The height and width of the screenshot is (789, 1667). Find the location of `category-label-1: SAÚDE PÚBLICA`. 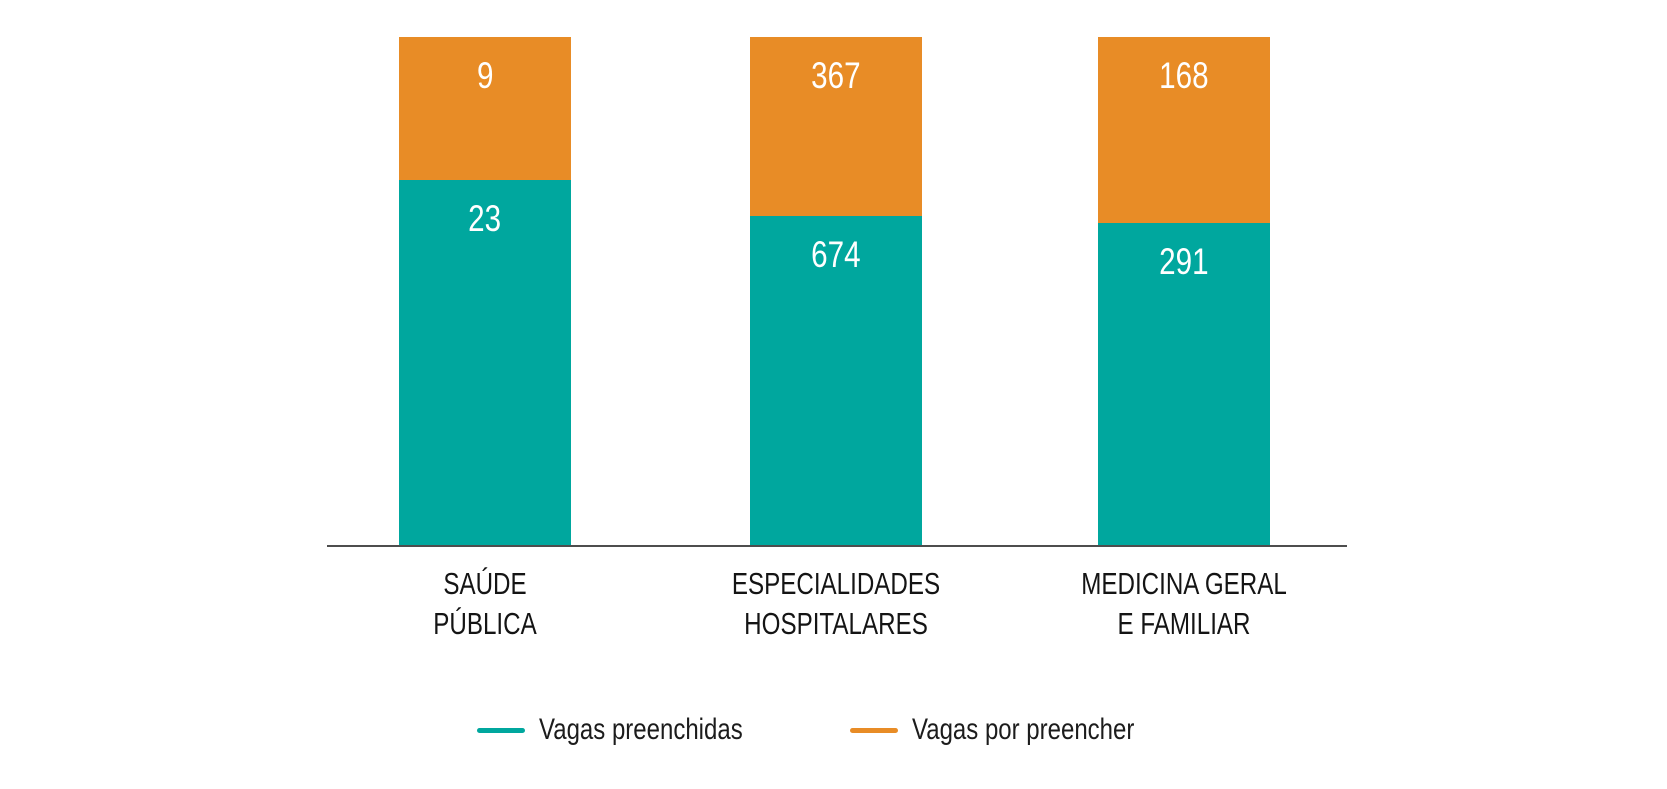

category-label-1: SAÚDE PÚBLICA is located at coordinates (485, 604).